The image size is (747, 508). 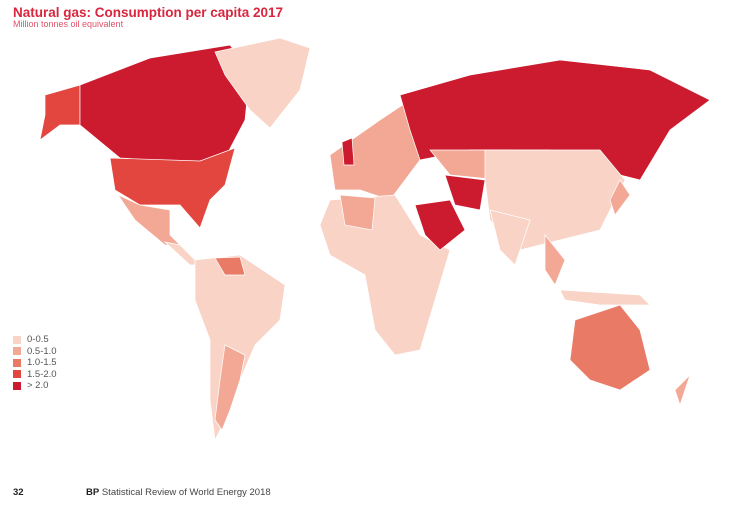 What do you see at coordinates (230, 266) in the screenshot?
I see `region-venezuela` at bounding box center [230, 266].